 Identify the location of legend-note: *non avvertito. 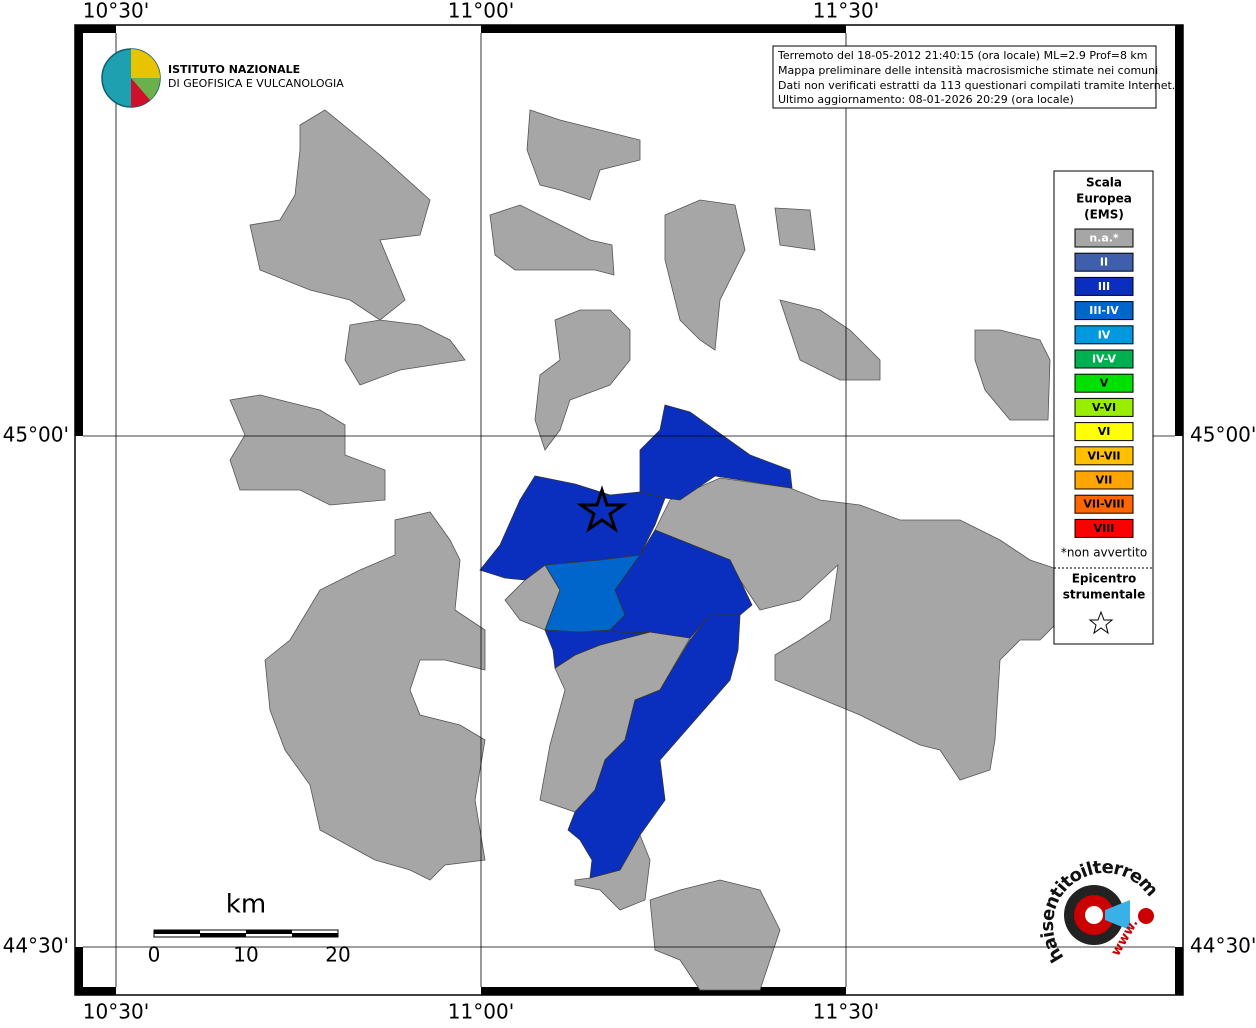
(1104, 553).